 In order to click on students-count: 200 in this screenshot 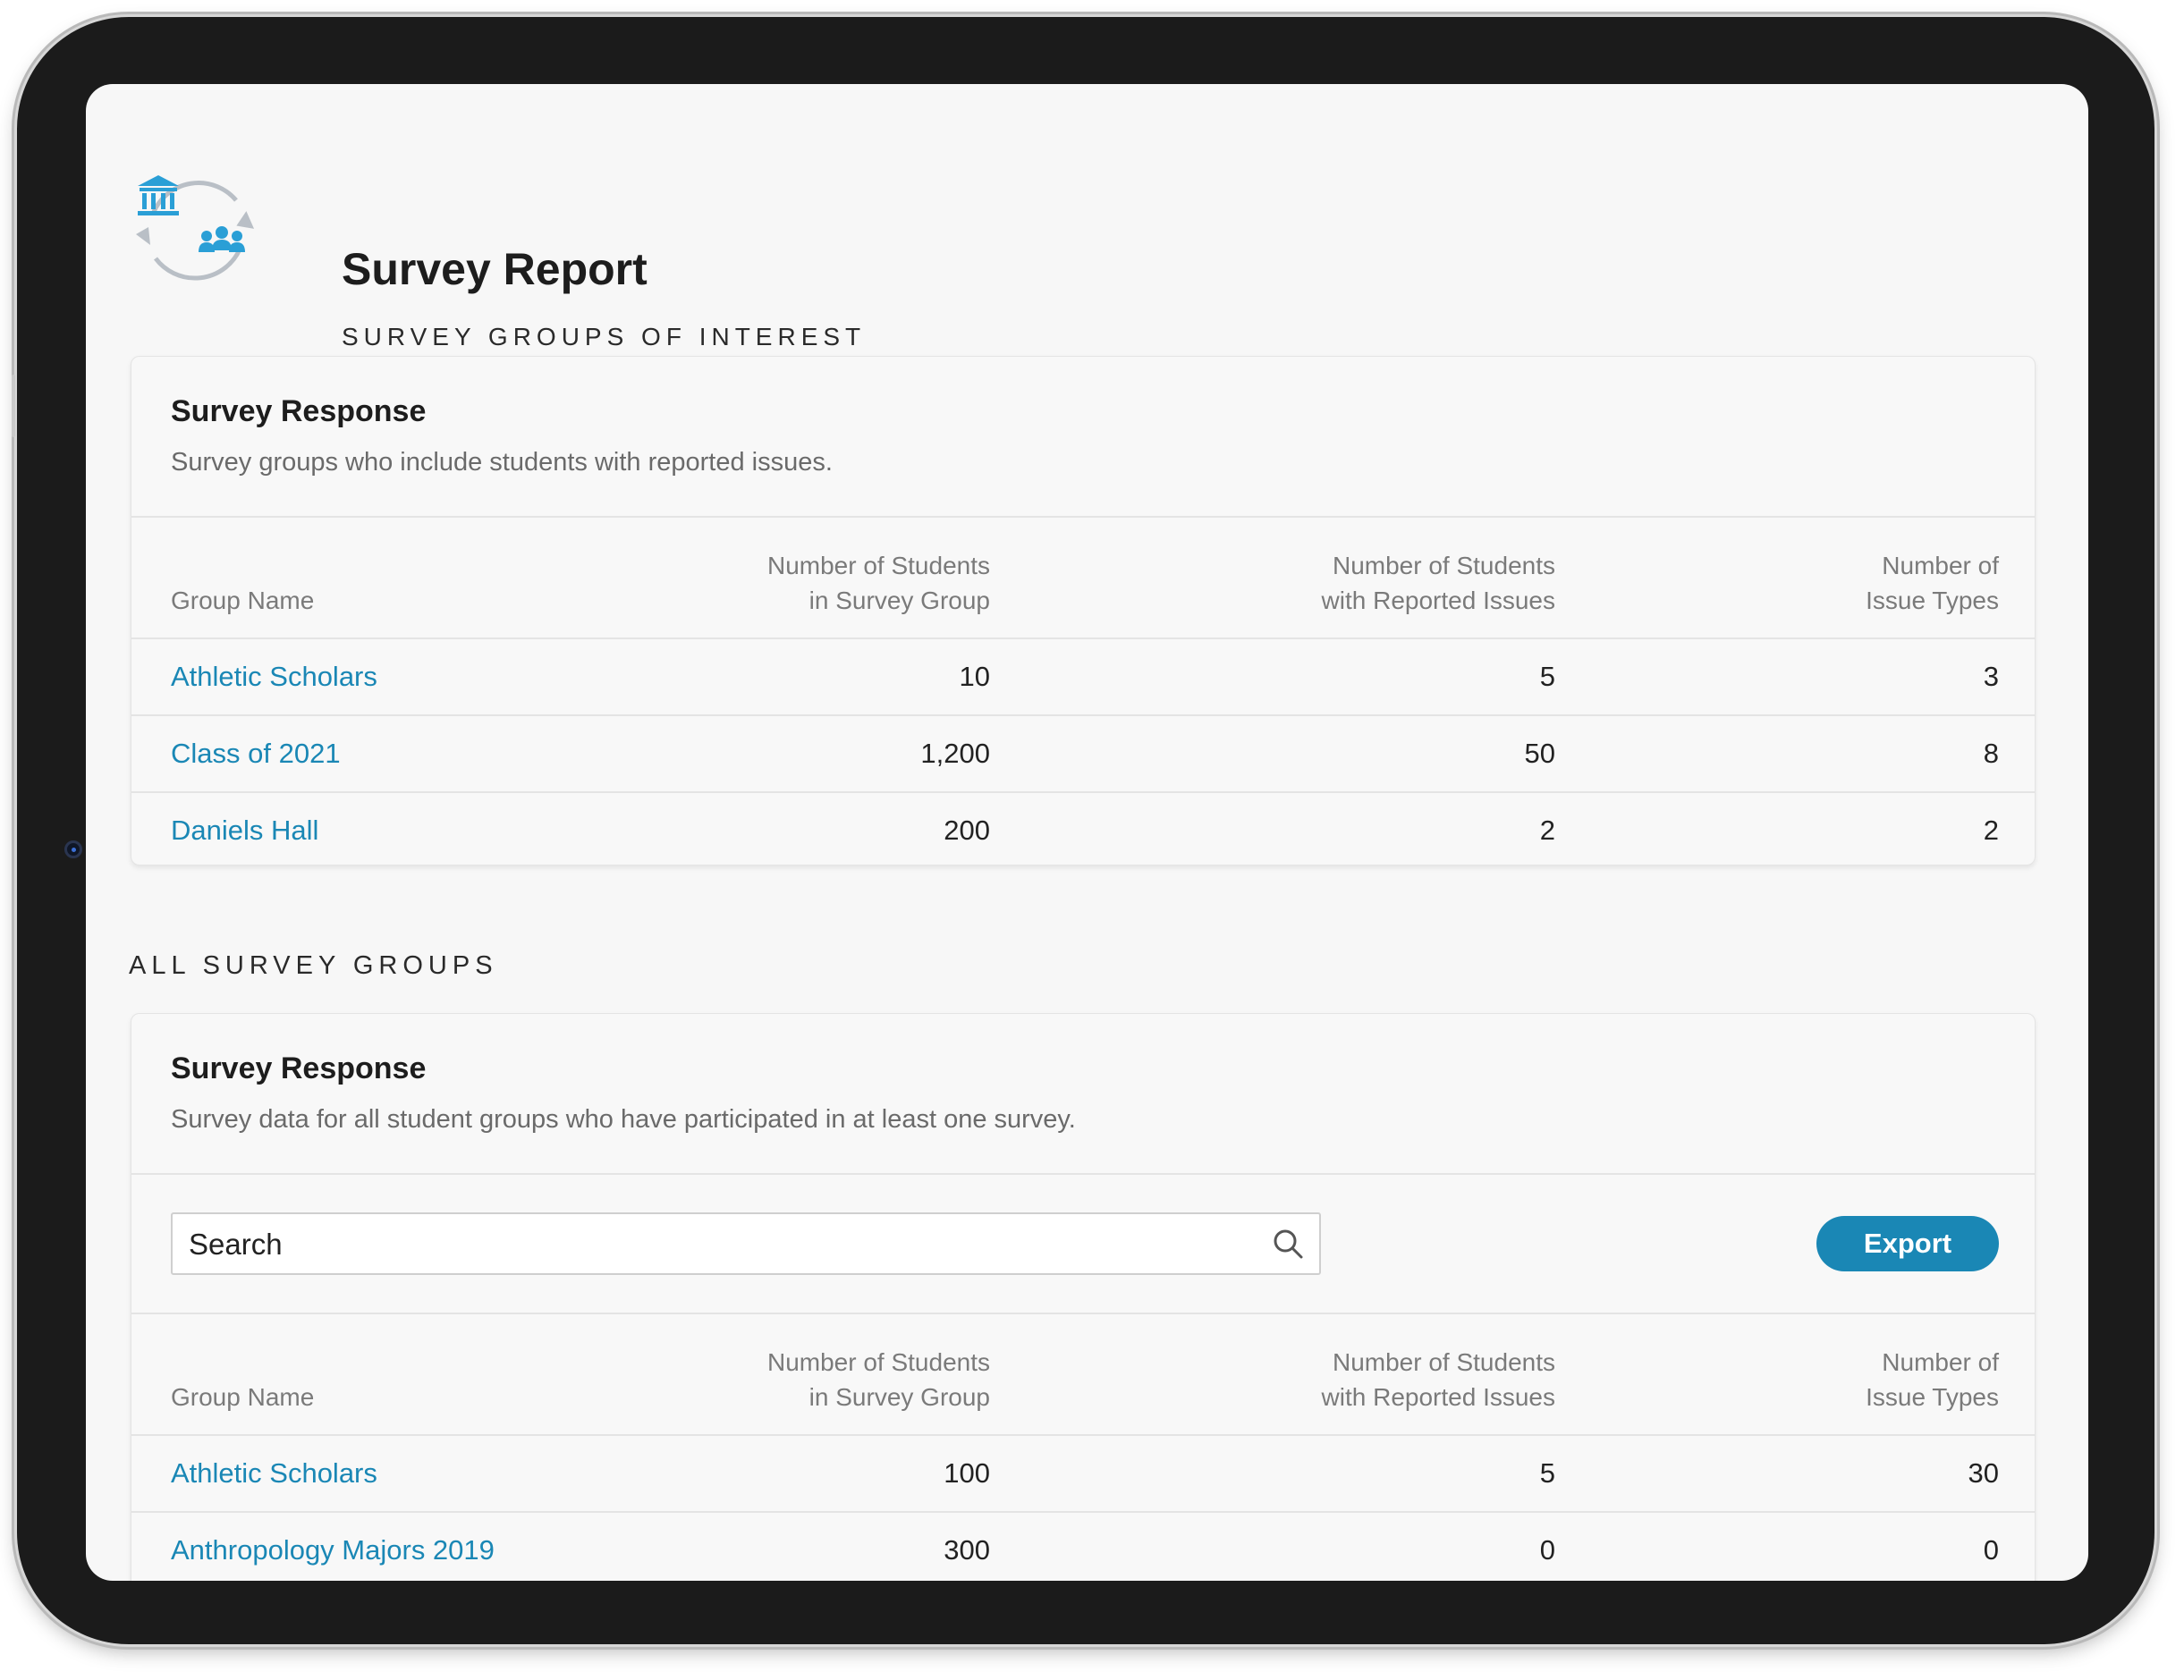, I will do `click(967, 830)`.